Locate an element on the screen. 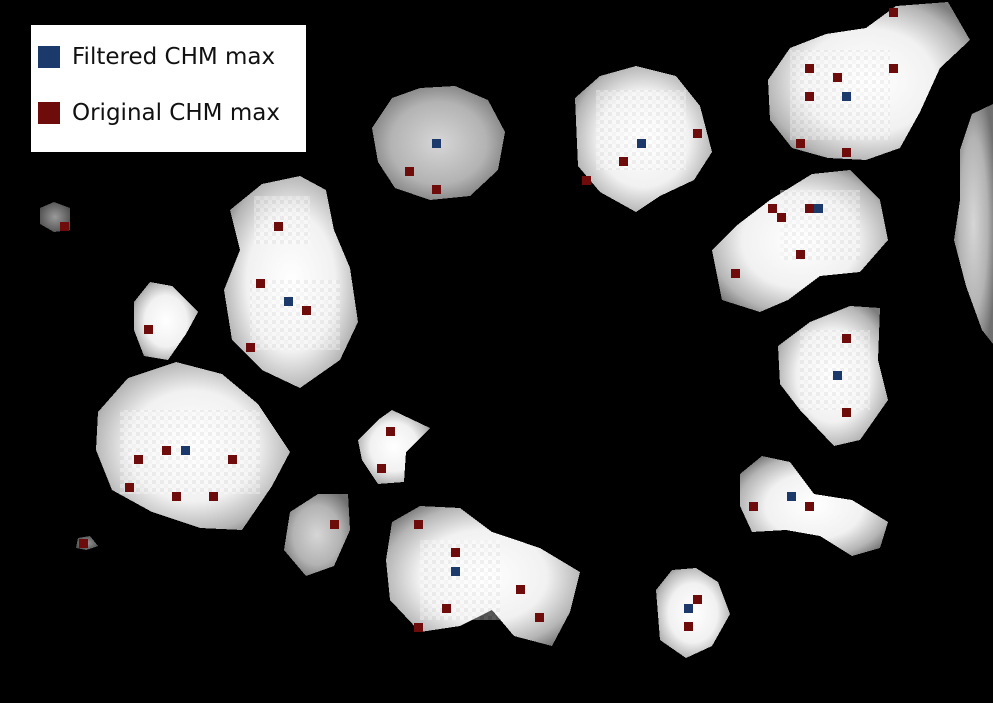 The image size is (993, 703). original-swatch is located at coordinates (49, 113).